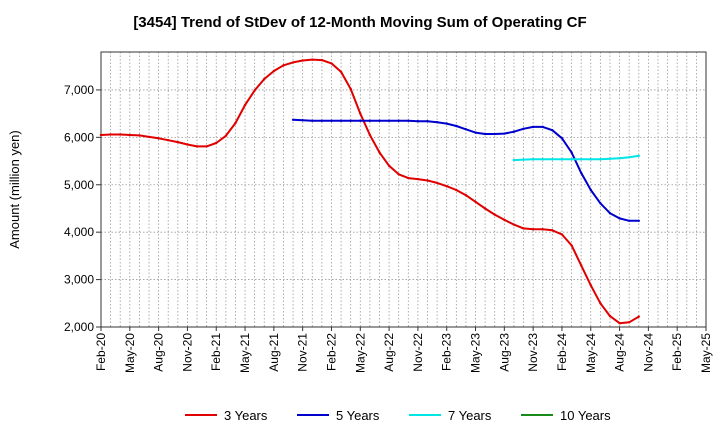  What do you see at coordinates (79, 232) in the screenshot?
I see `y-tick-label: 4,000` at bounding box center [79, 232].